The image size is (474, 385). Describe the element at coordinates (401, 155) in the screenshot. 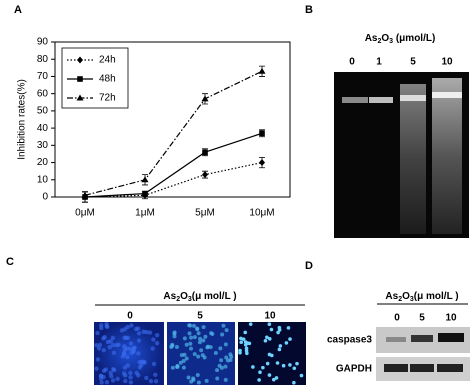

I see `gel-image` at that location.